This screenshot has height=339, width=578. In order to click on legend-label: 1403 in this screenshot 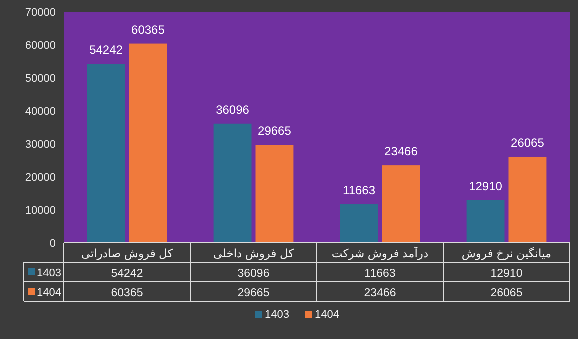, I will do `click(49, 274)`.